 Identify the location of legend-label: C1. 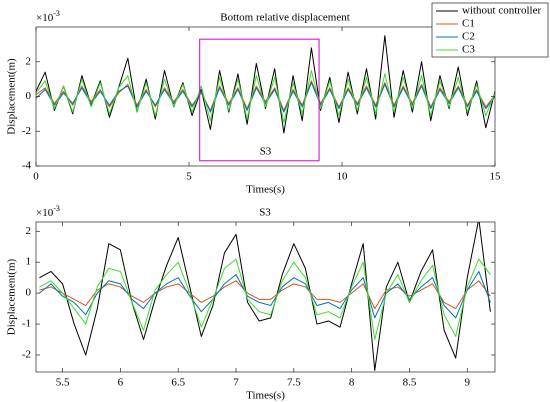
(468, 24).